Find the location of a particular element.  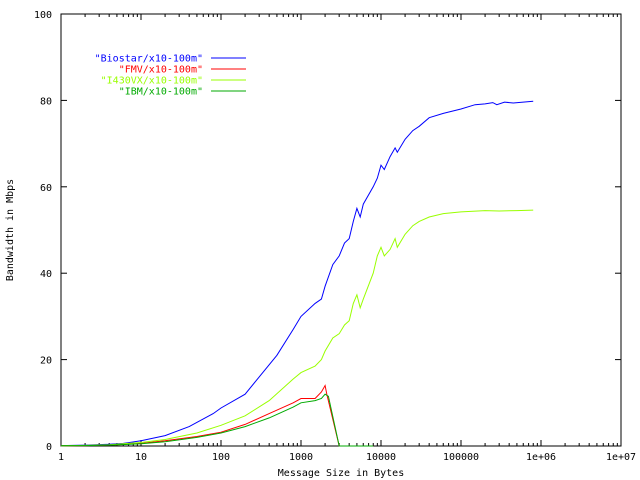

y-tick-label: 60 is located at coordinates (46, 188).